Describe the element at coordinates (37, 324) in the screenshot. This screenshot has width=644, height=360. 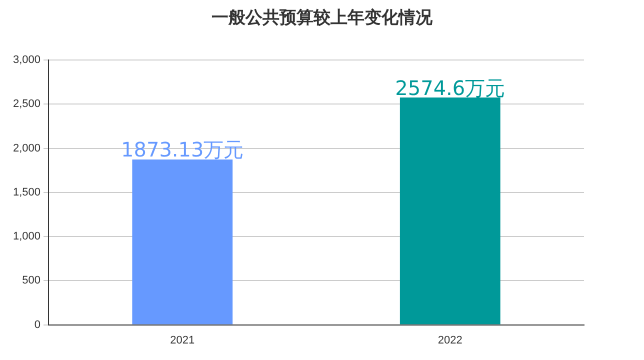
I see `y-tick-label: 0` at that location.